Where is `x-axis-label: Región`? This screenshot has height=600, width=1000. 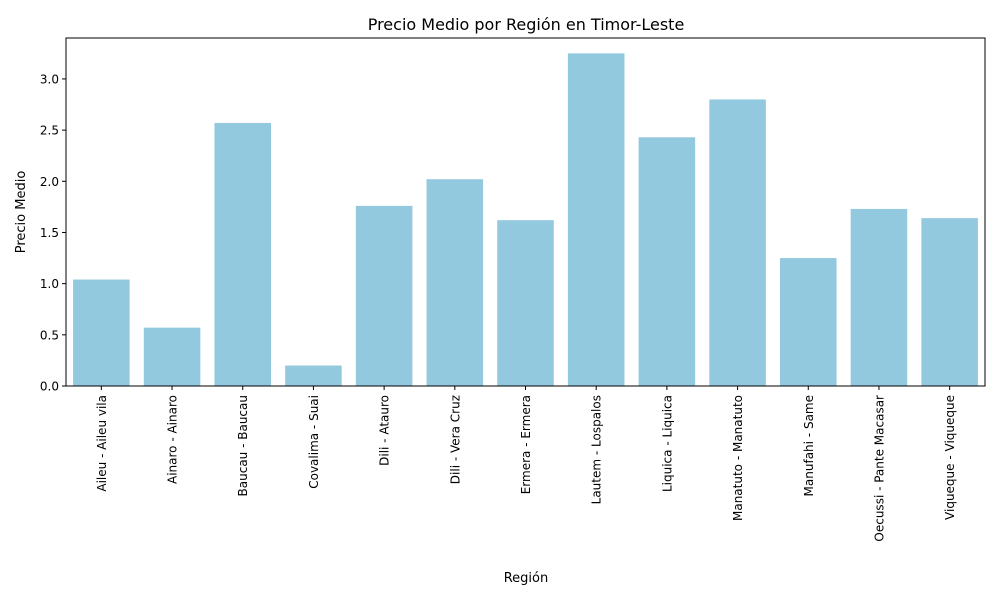 x-axis-label: Región is located at coordinates (526, 578).